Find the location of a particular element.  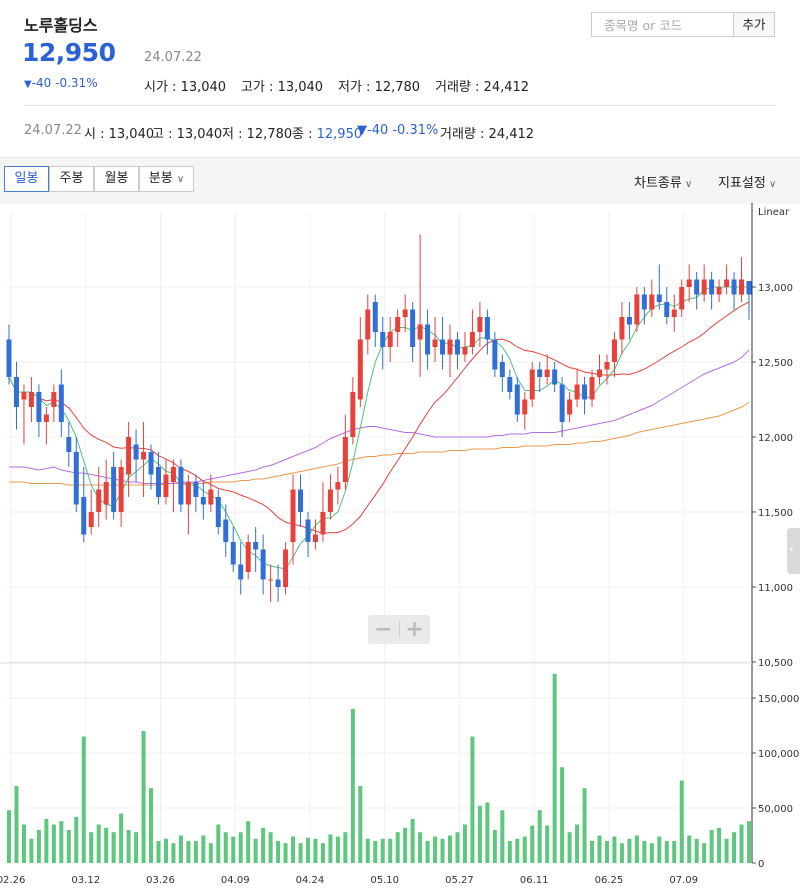

add-button: 추가 is located at coordinates (754, 24).